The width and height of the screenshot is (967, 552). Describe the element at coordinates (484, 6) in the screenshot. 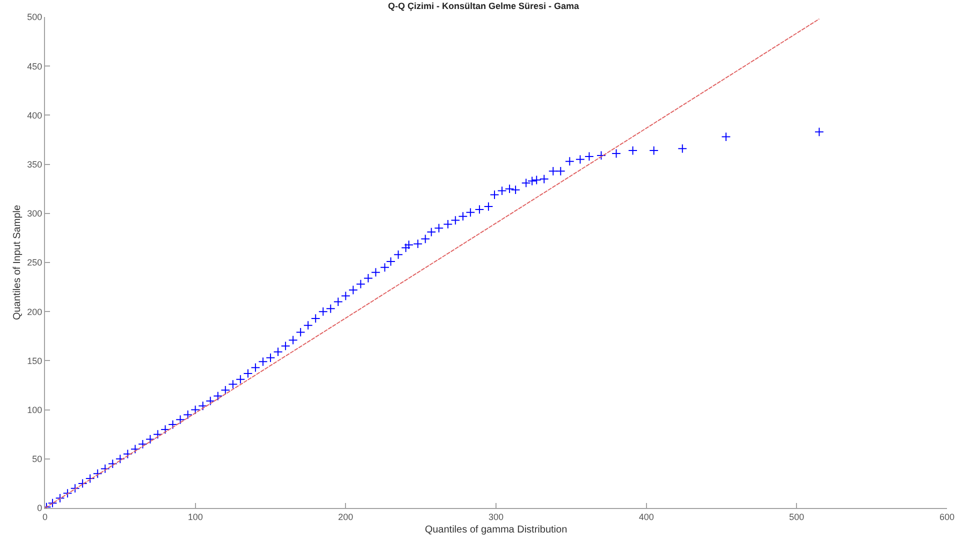

I see `chart-title: Q-Q Çizimi - Konsültan Gelme Süresi - Gama` at that location.